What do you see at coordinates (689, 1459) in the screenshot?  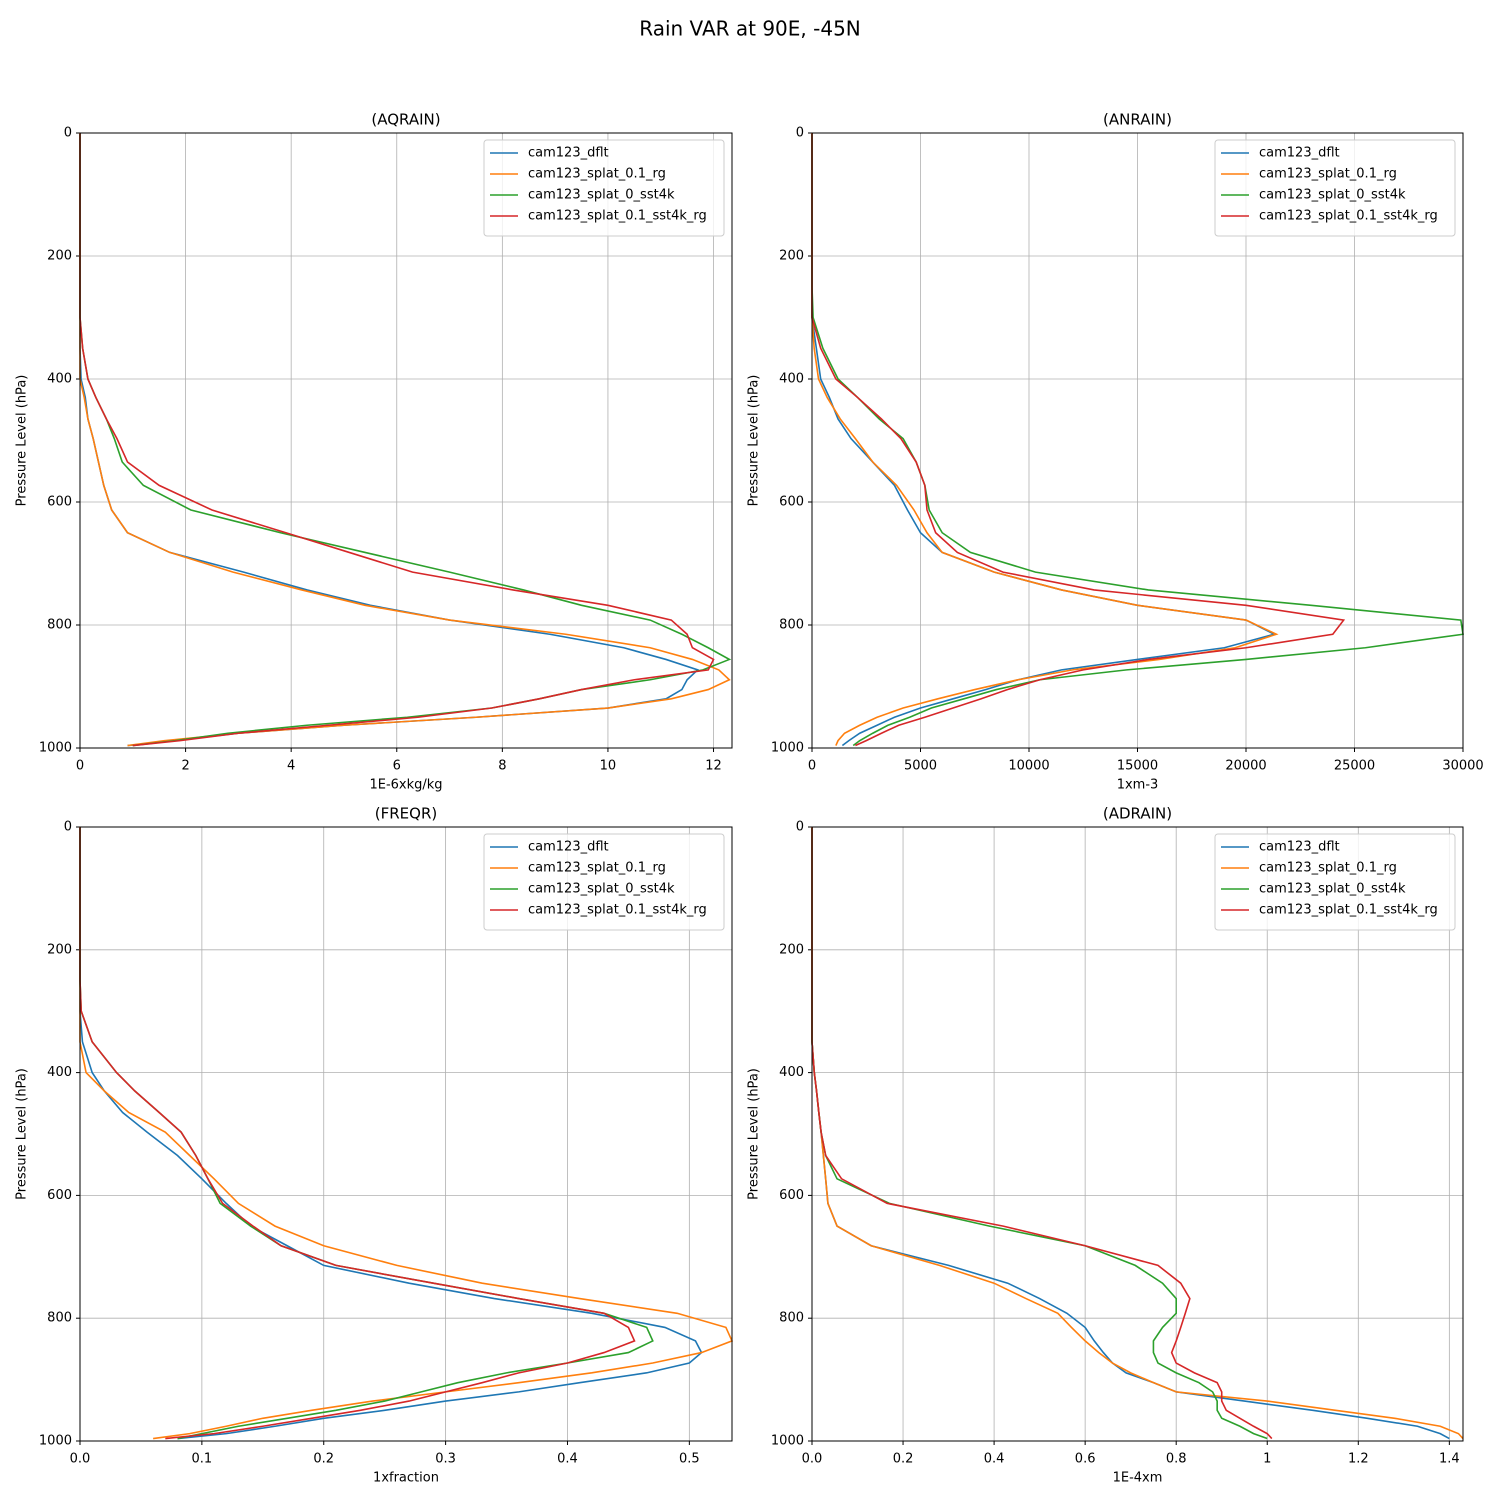 I see `x-tick-label: 0.5` at bounding box center [689, 1459].